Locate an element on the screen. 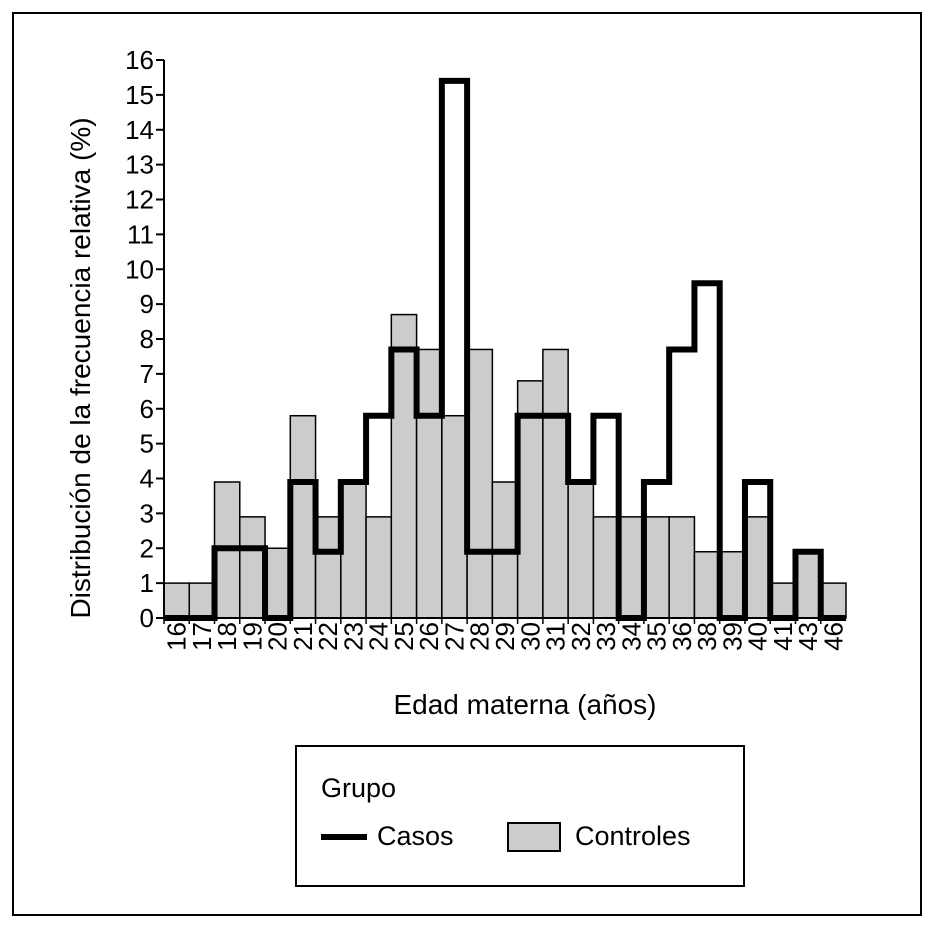 This screenshot has width=936, height=928. x-tick-label: 34 is located at coordinates (631, 636).